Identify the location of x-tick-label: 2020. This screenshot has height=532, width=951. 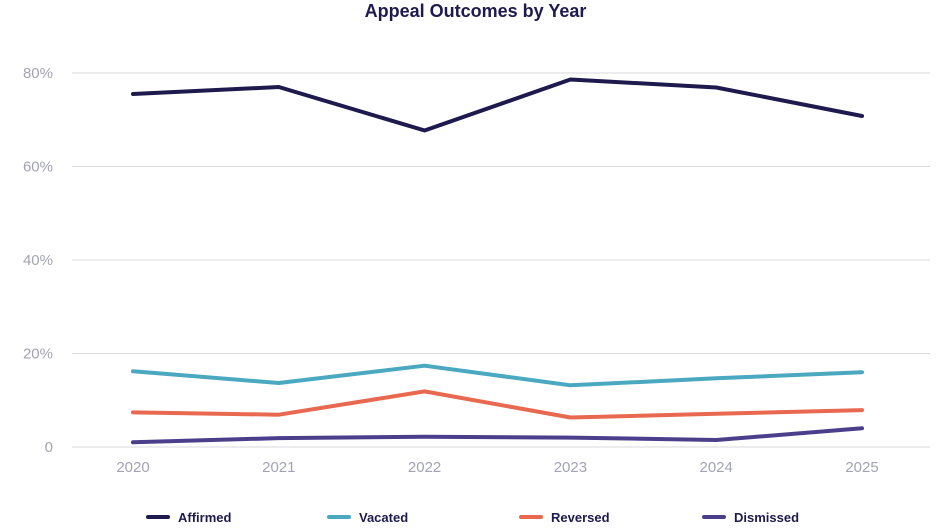
(132, 467).